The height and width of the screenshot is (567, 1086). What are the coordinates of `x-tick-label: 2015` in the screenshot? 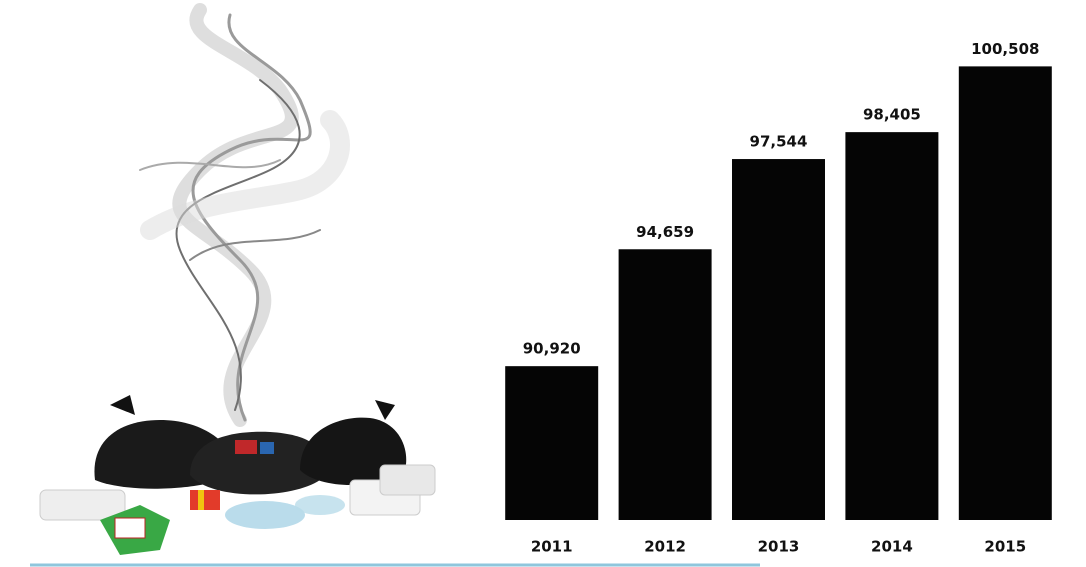 It's located at (1005, 547).